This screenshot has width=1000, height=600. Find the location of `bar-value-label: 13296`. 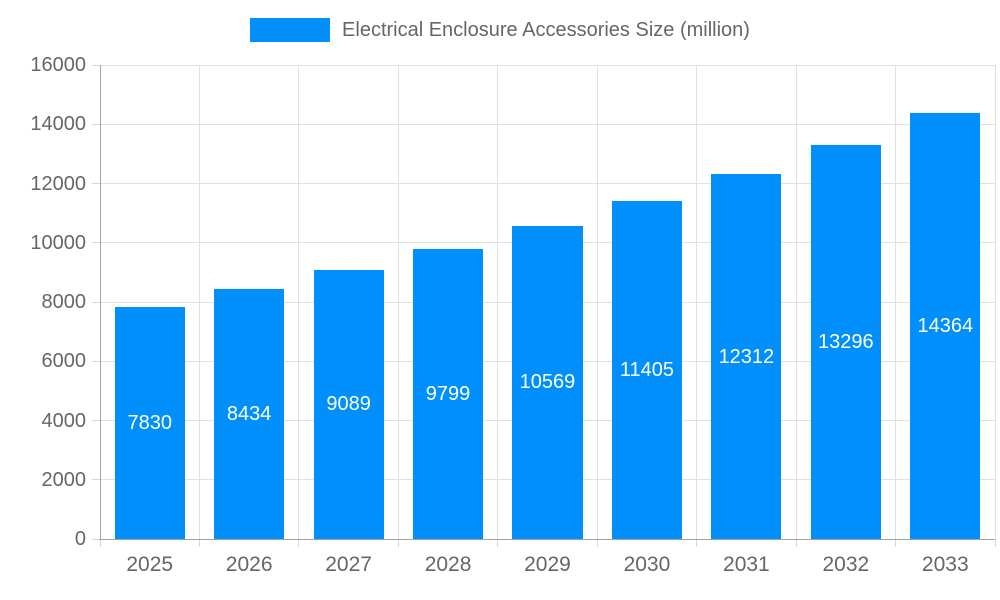

bar-value-label: 13296 is located at coordinates (846, 342).